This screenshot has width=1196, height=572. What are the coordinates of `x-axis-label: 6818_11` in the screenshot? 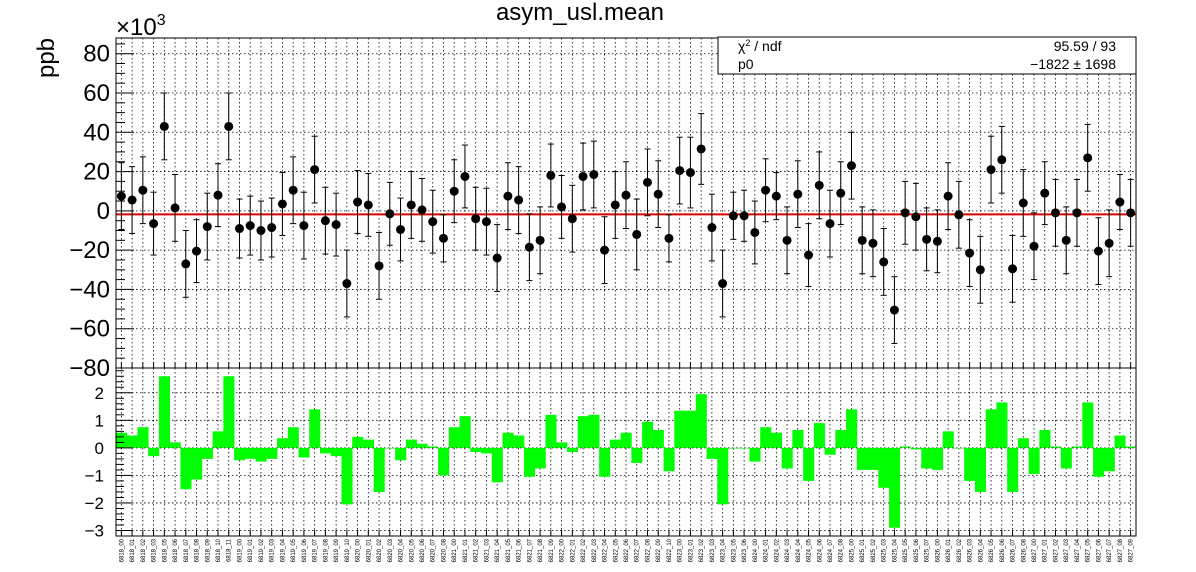 It's located at (230, 550).